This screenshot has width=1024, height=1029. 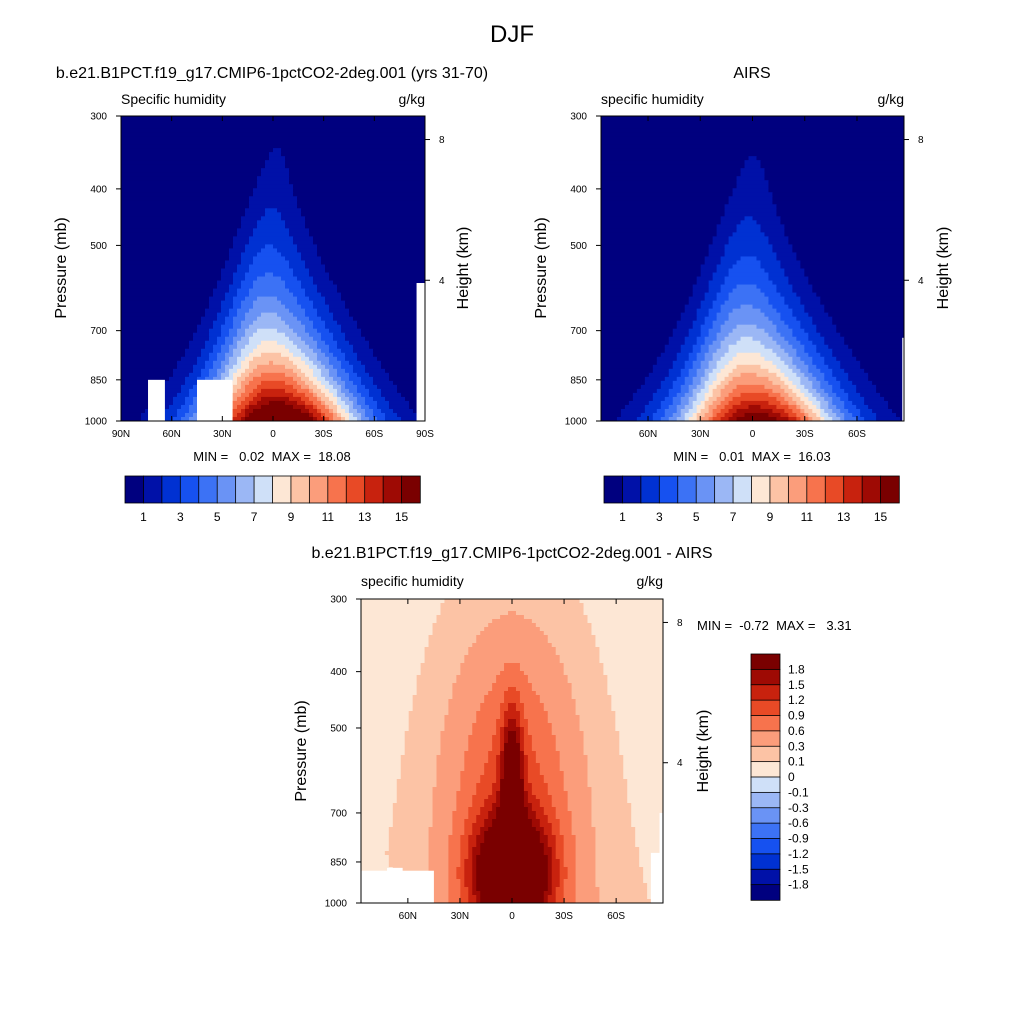 What do you see at coordinates (616, 916) in the screenshot?
I see `x-tick-label: 60S` at bounding box center [616, 916].